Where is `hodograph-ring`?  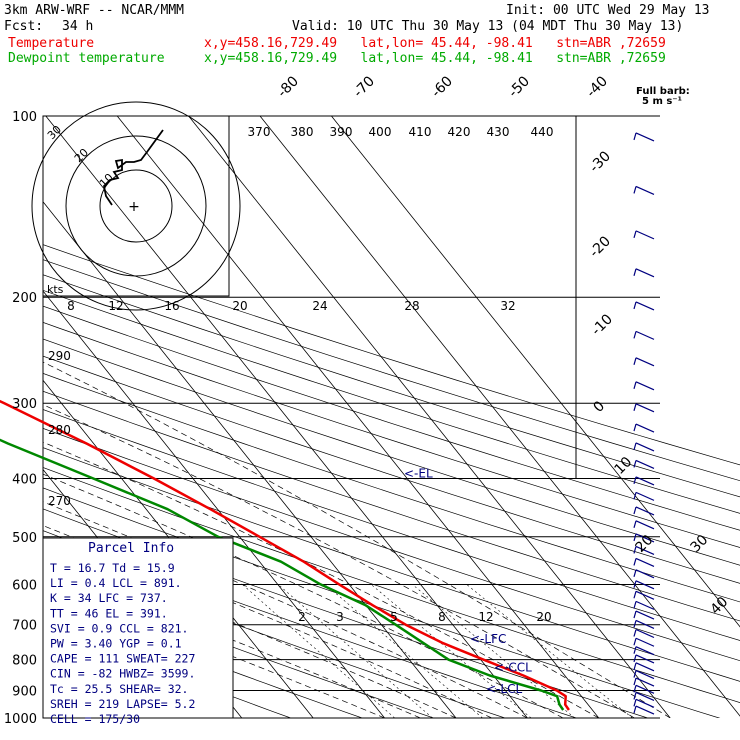
hodograph-ring is located at coordinates (136, 206).